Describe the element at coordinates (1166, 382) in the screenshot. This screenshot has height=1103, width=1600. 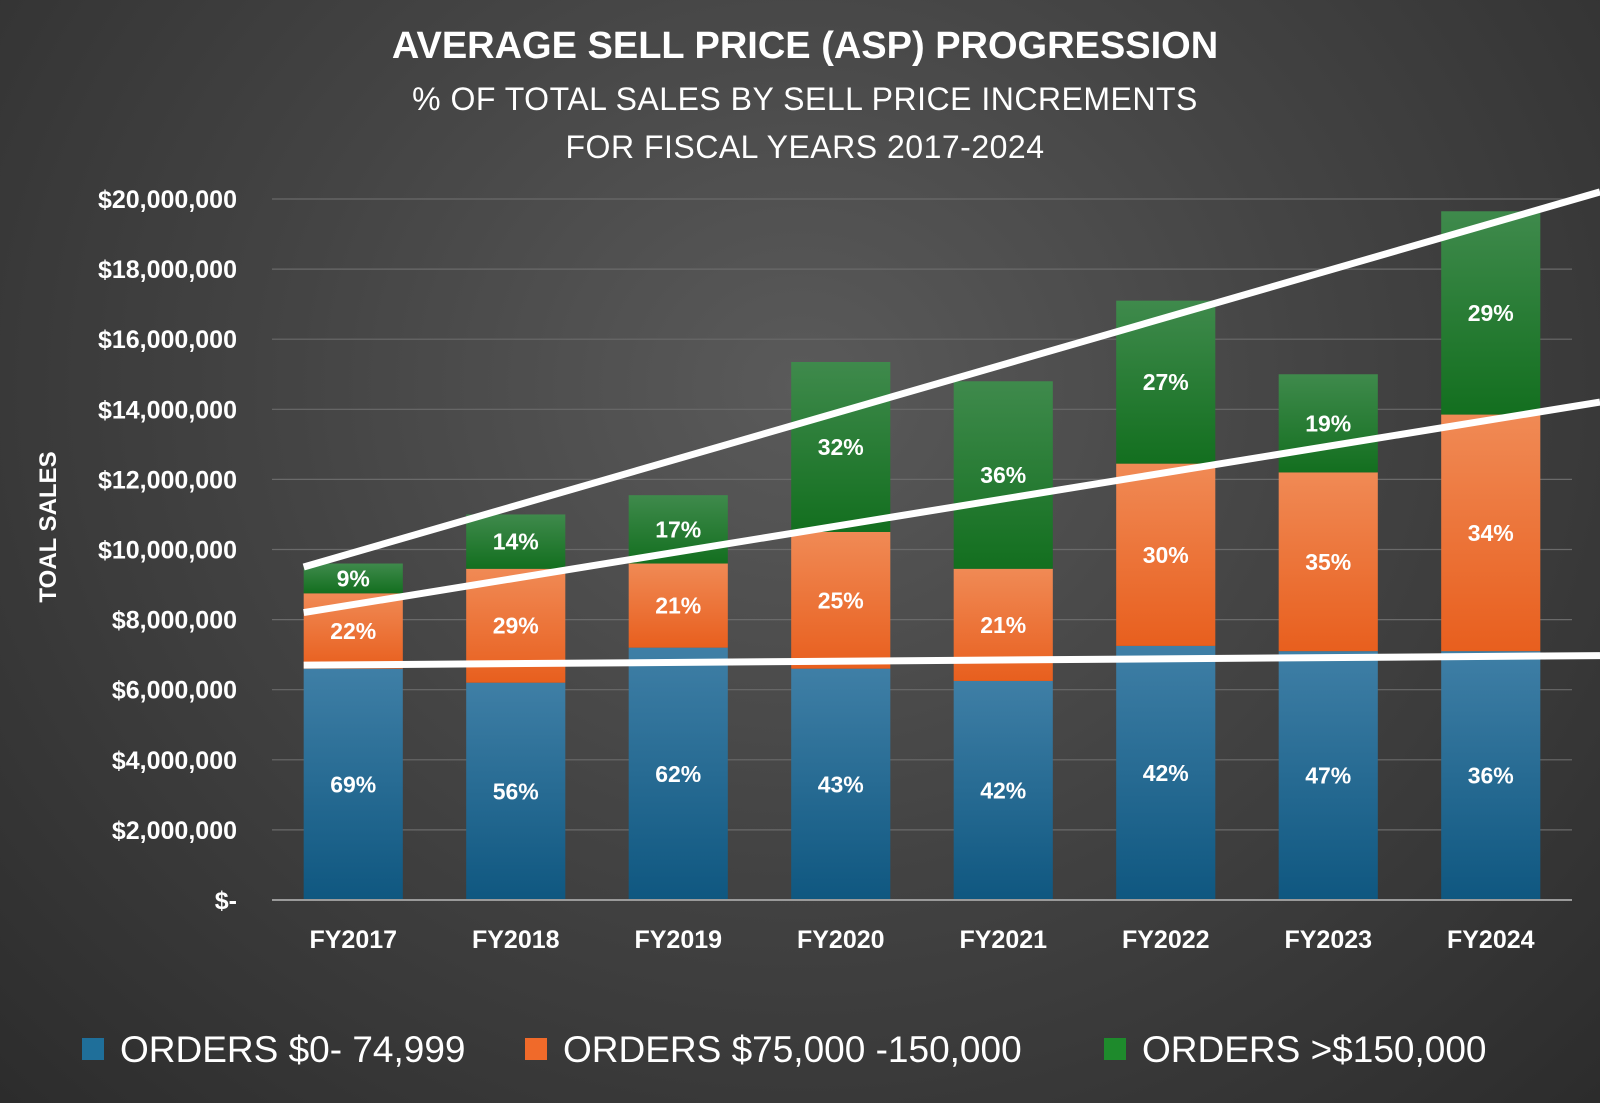
I see `data-label: 27%` at that location.